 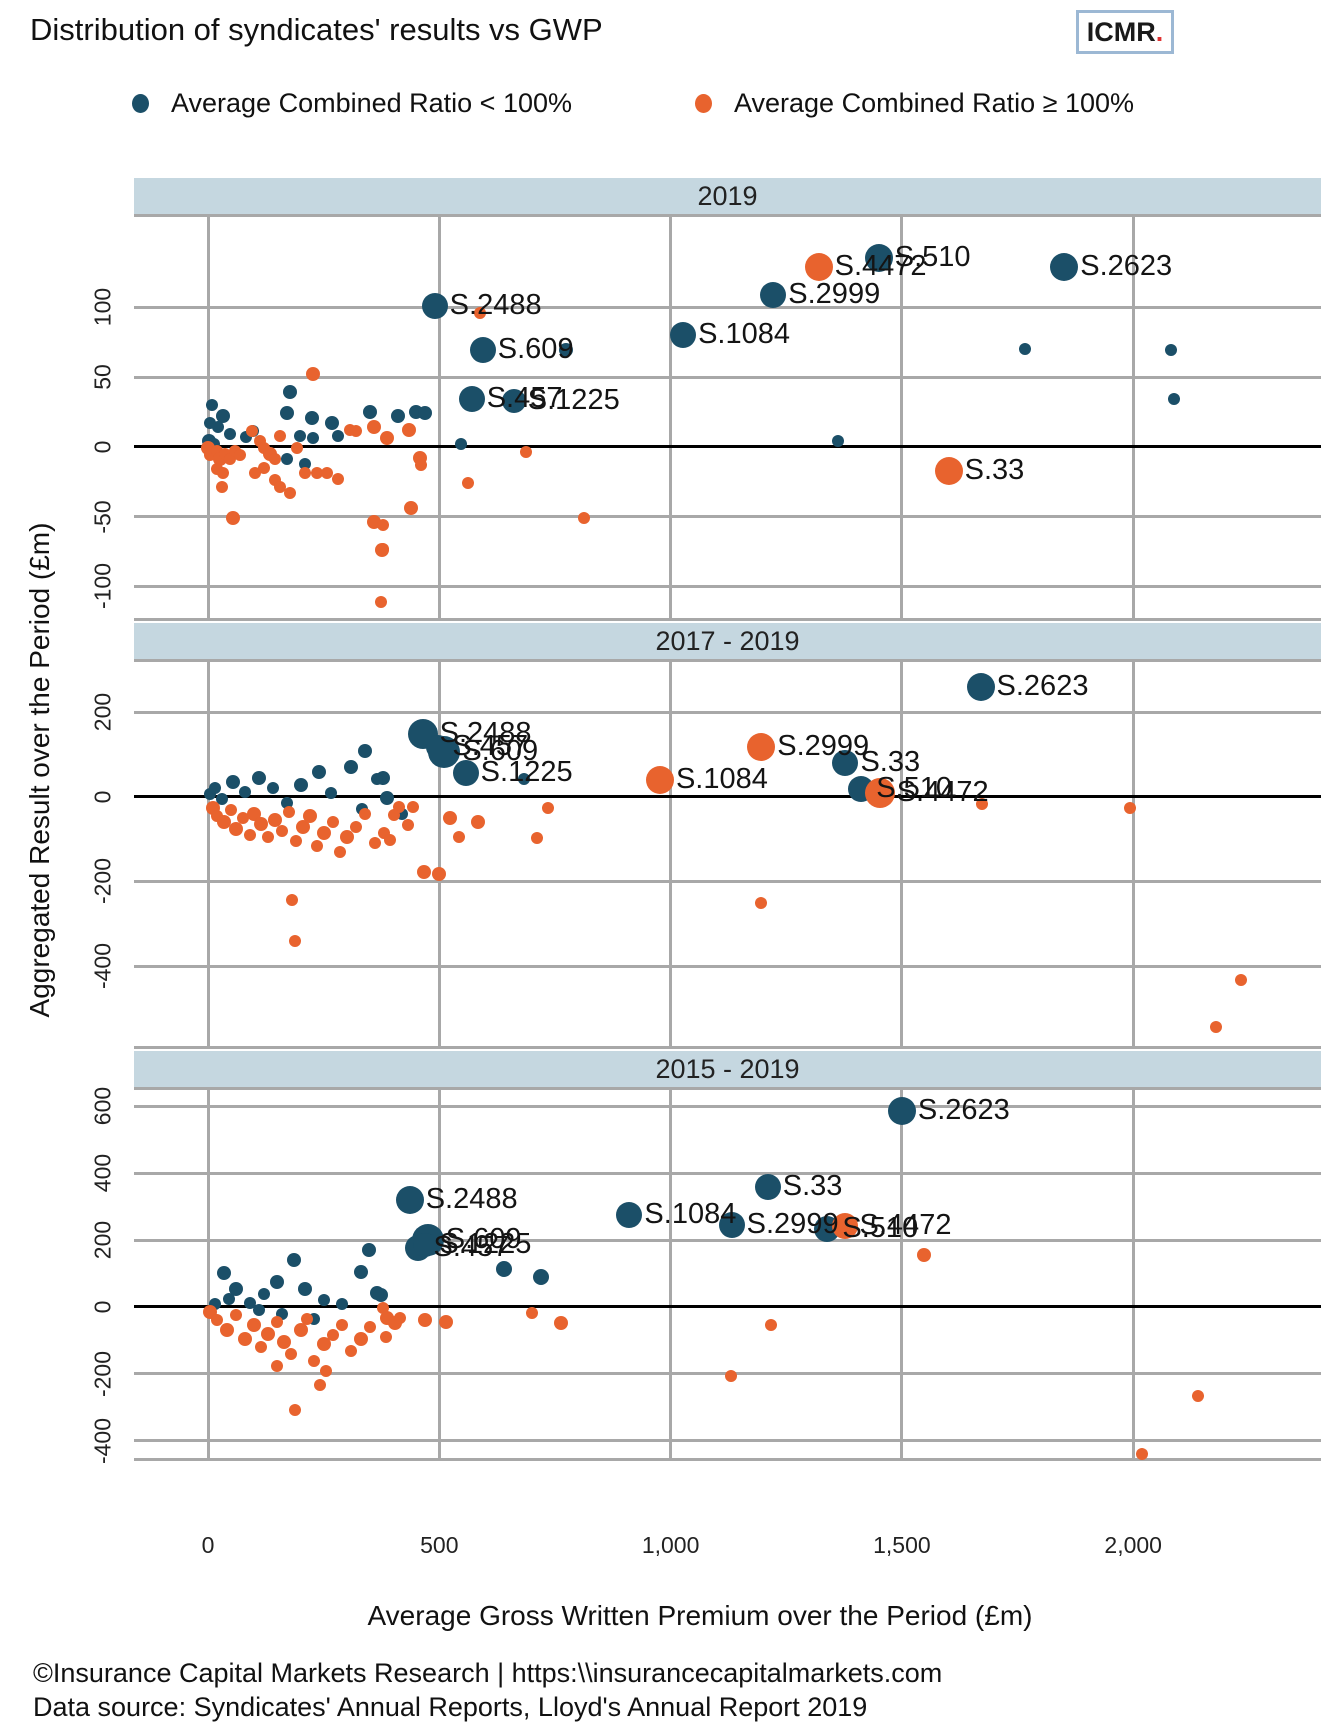 I want to click on x-tick-label: 1,000, so click(x=670, y=1545).